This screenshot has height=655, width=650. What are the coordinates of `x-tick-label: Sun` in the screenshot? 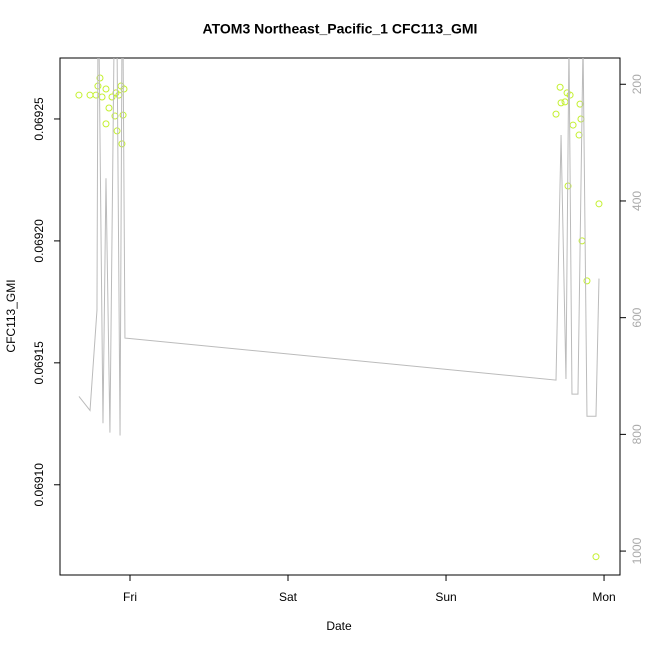 It's located at (445, 597).